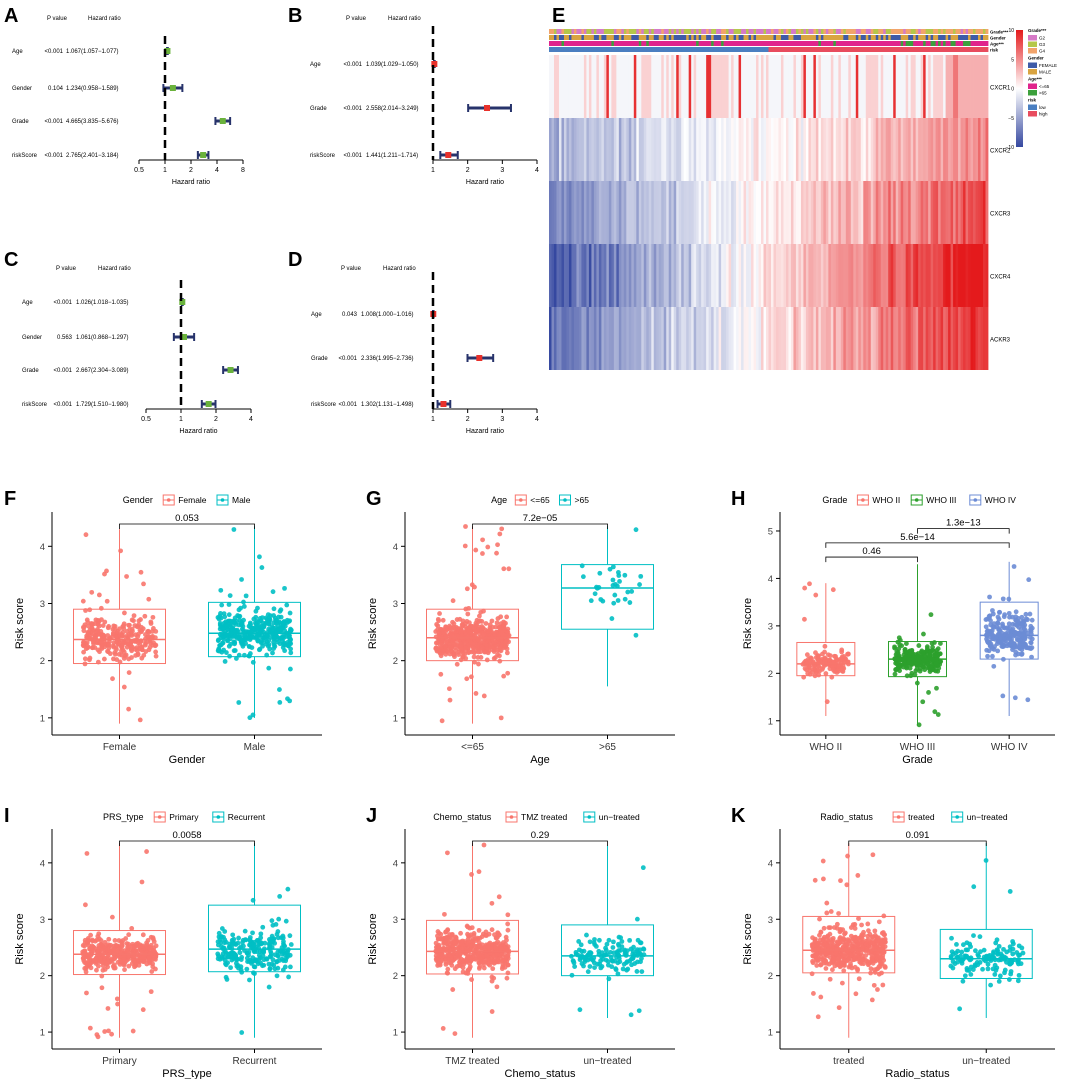 This screenshot has width=1065, height=1079. Describe the element at coordinates (53, 156) in the screenshot. I see `row-pvalue: <0.001` at that location.